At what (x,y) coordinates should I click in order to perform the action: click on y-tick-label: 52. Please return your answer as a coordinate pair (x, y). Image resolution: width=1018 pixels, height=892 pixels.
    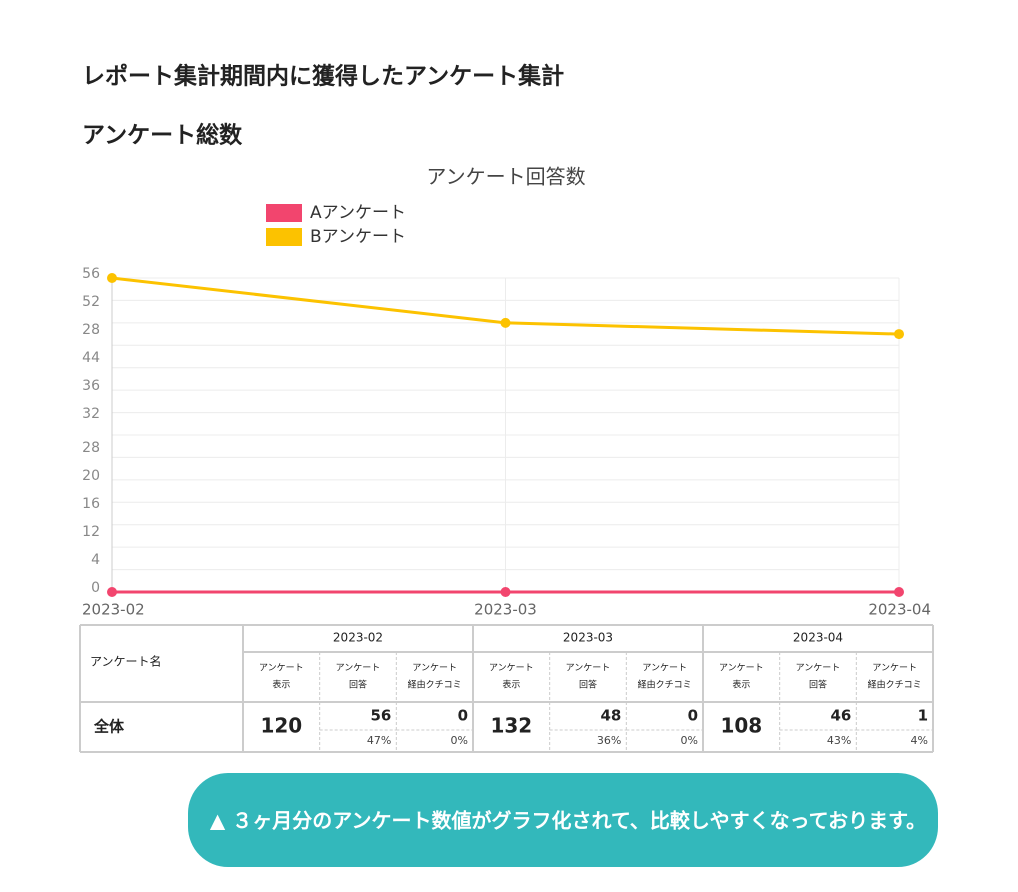
    Looking at the image, I should click on (91, 302).